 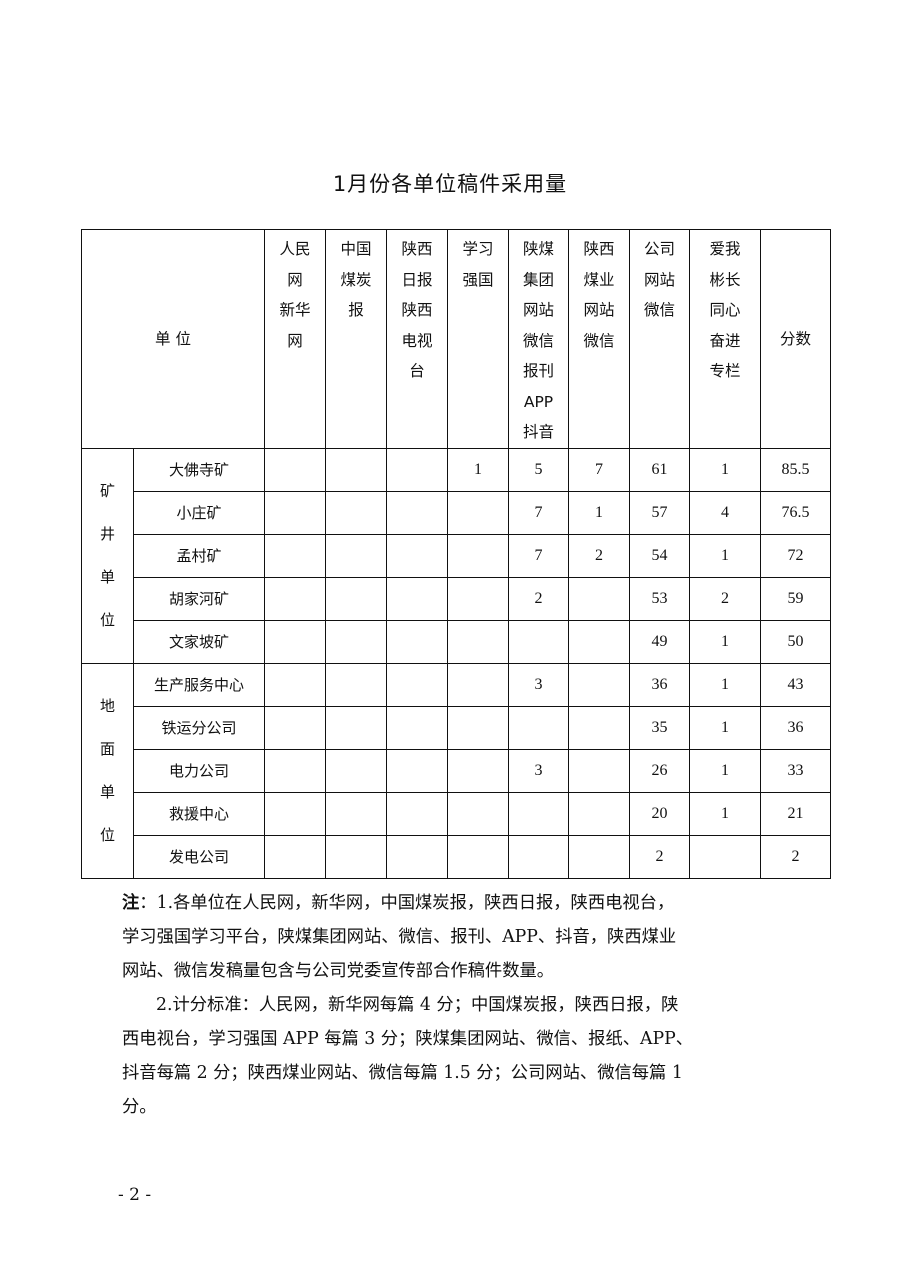 What do you see at coordinates (795, 469) in the screenshot?
I see `score-cell: 85.5` at bounding box center [795, 469].